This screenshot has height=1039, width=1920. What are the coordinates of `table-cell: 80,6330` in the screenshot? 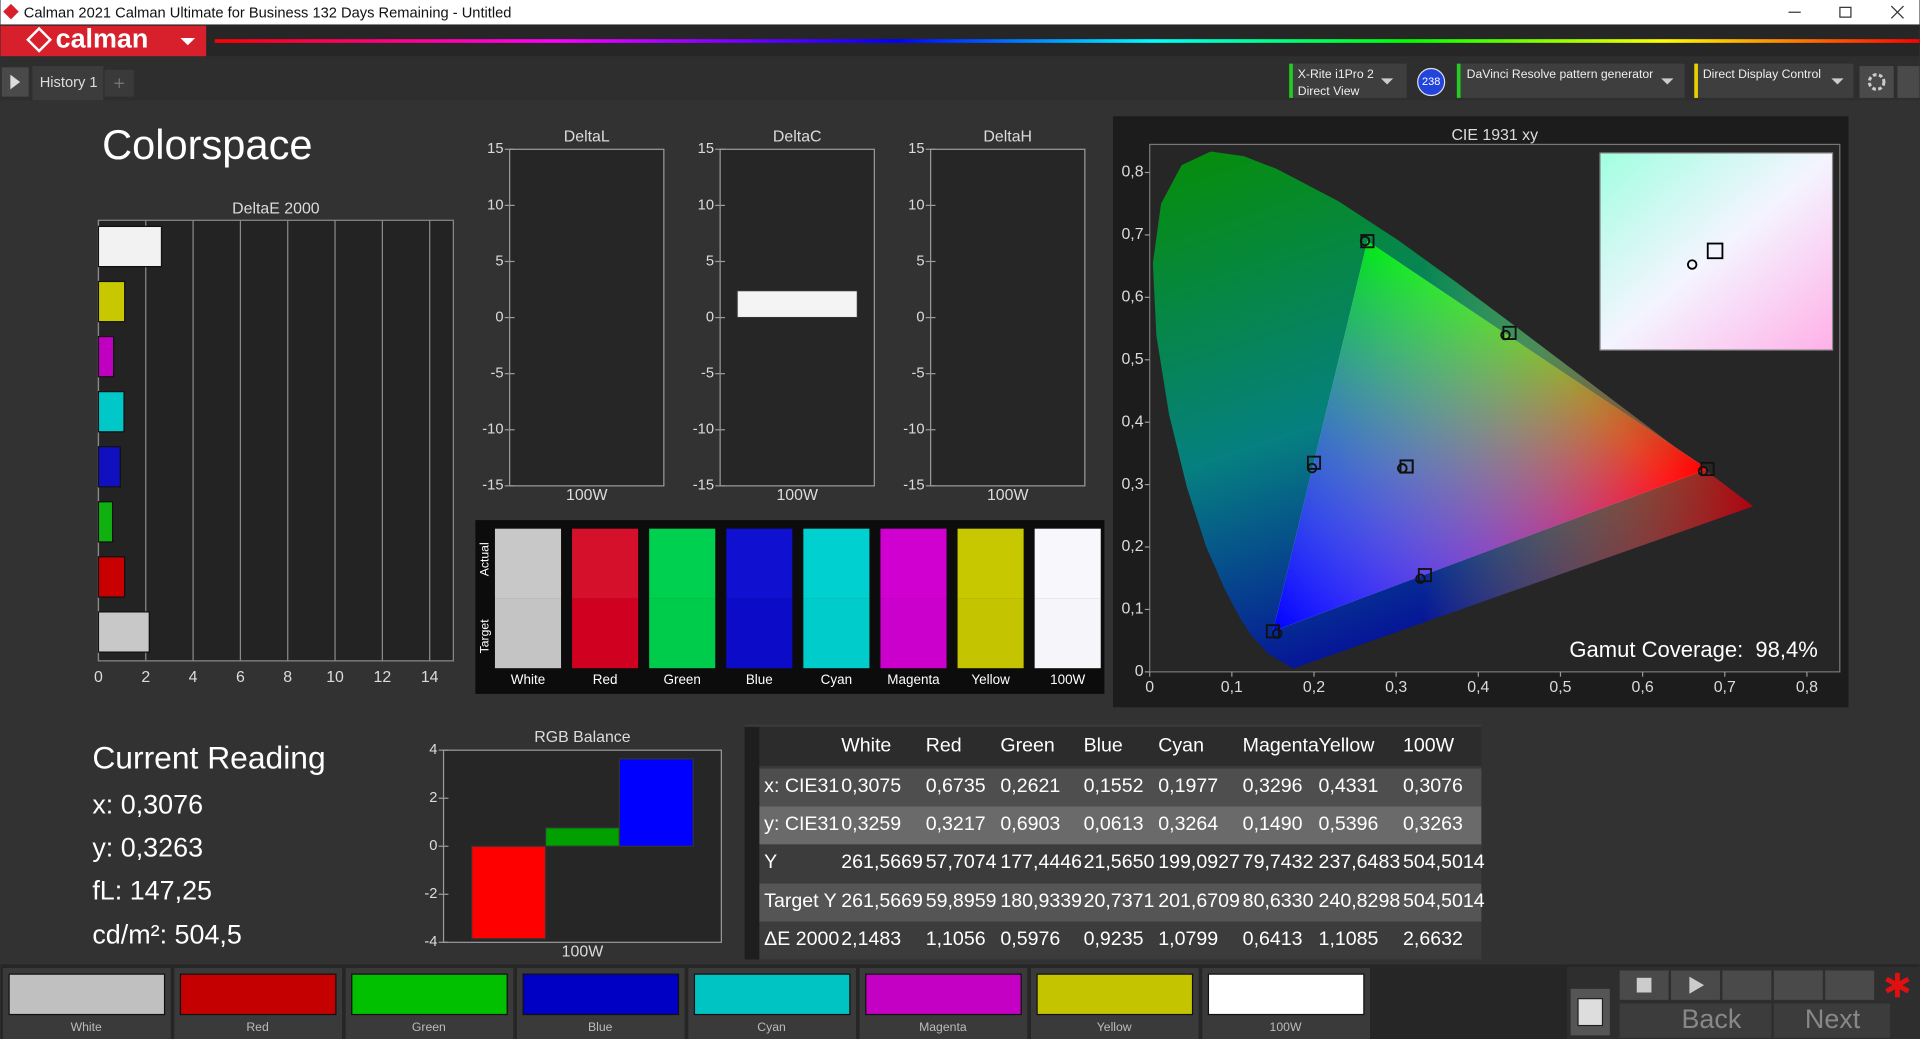 It's located at (1278, 901).